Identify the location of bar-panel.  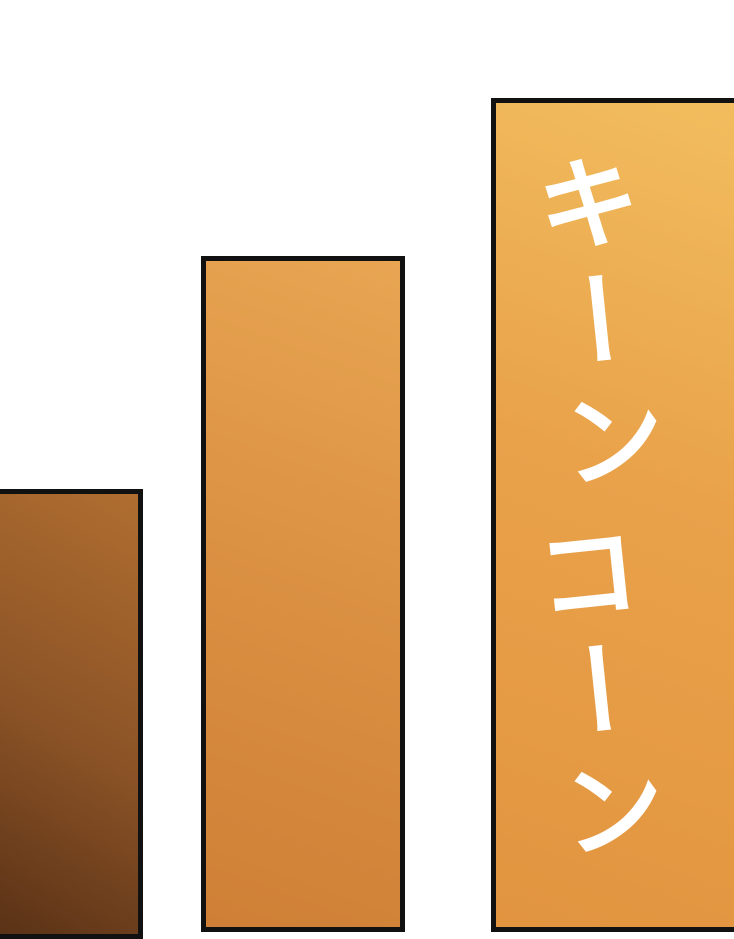
(71, 714).